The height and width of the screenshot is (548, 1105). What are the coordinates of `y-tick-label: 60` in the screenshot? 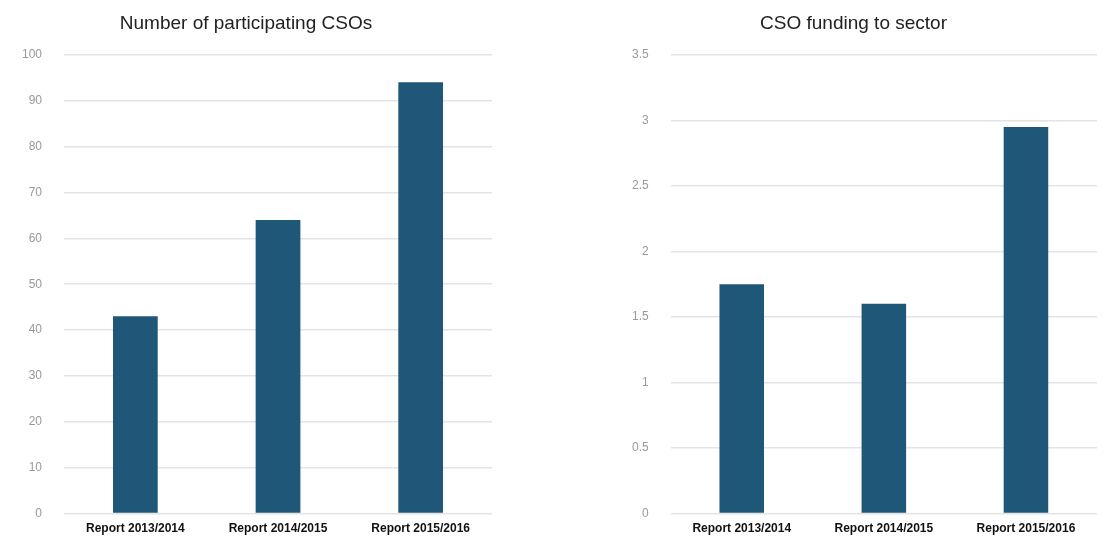 It's located at (35, 237).